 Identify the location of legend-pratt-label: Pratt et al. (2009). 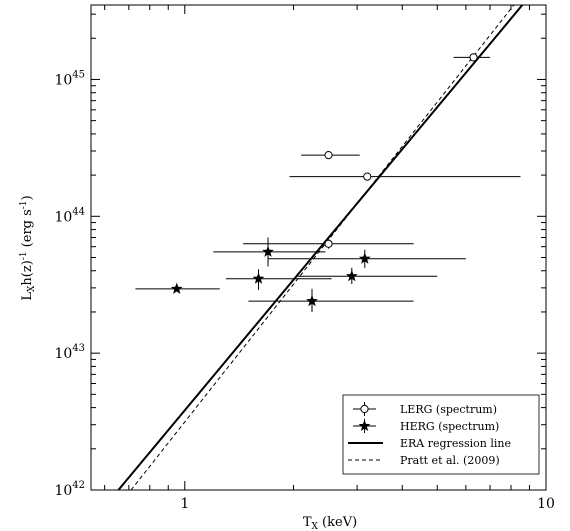
(450, 460).